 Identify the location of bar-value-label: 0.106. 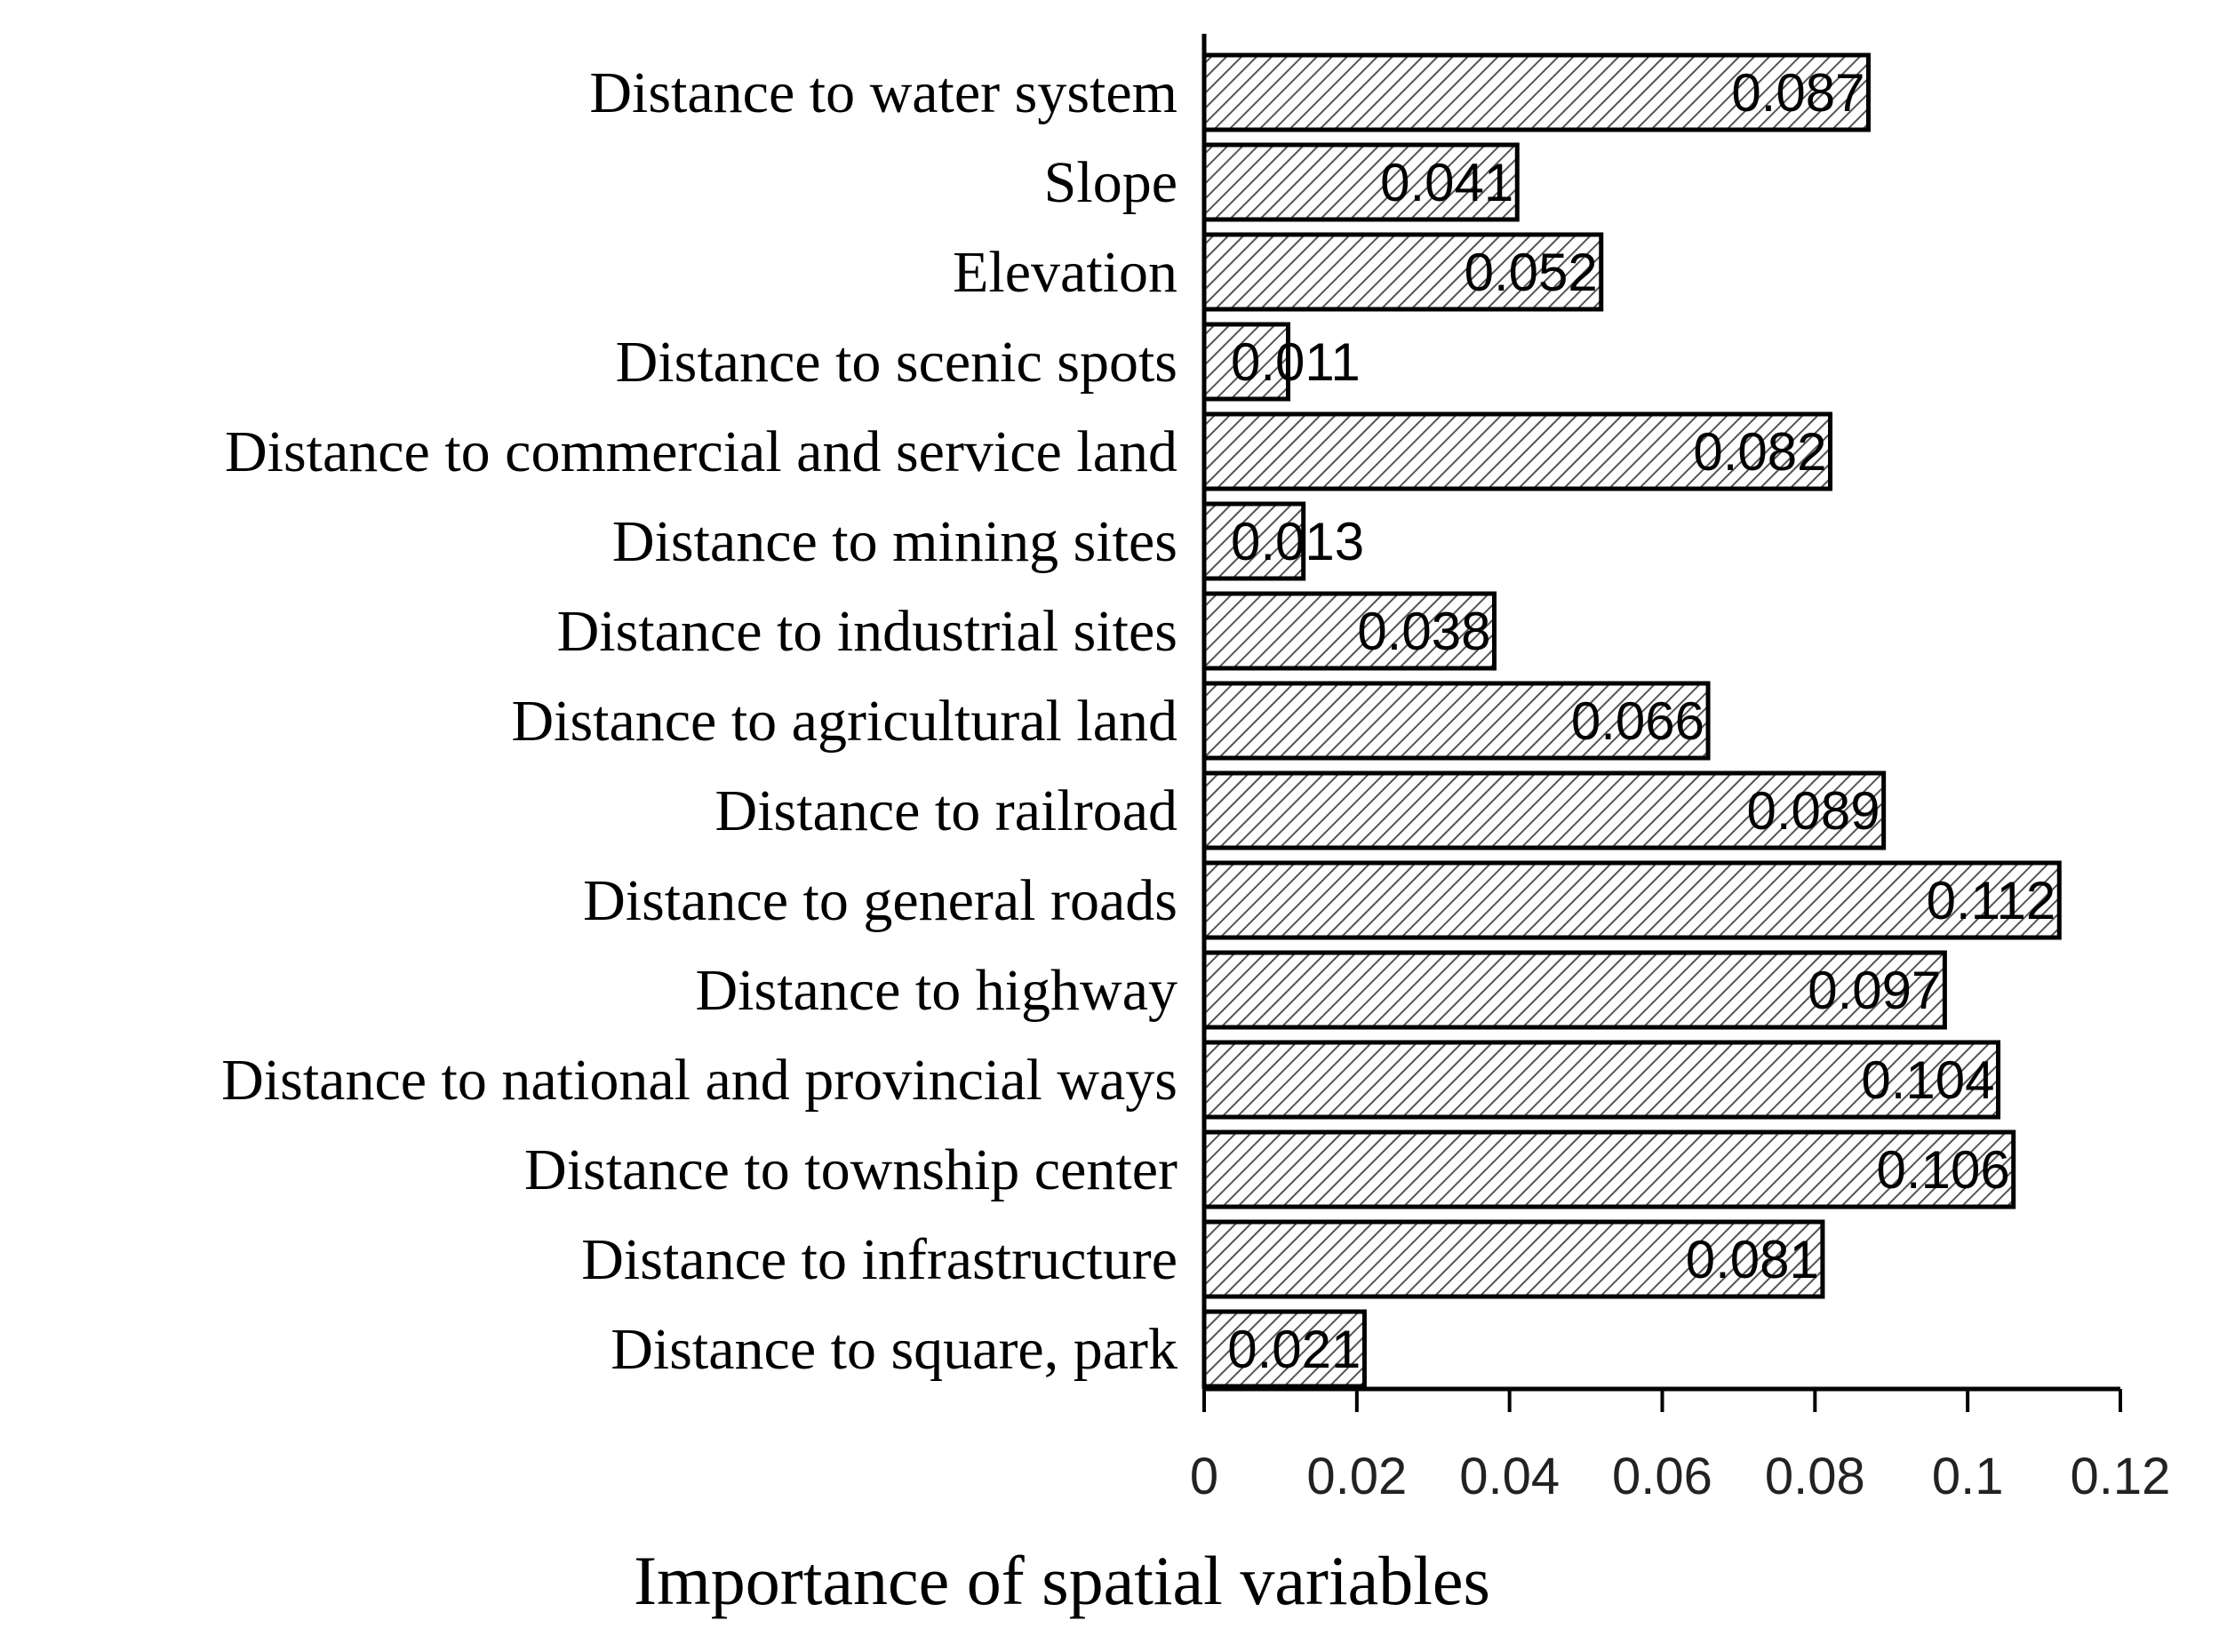
(1943, 1170).